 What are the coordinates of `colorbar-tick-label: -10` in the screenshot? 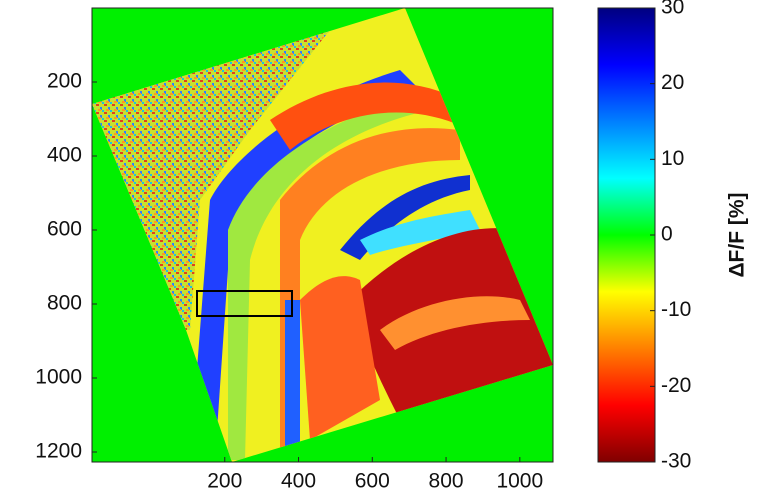 It's located at (676, 309).